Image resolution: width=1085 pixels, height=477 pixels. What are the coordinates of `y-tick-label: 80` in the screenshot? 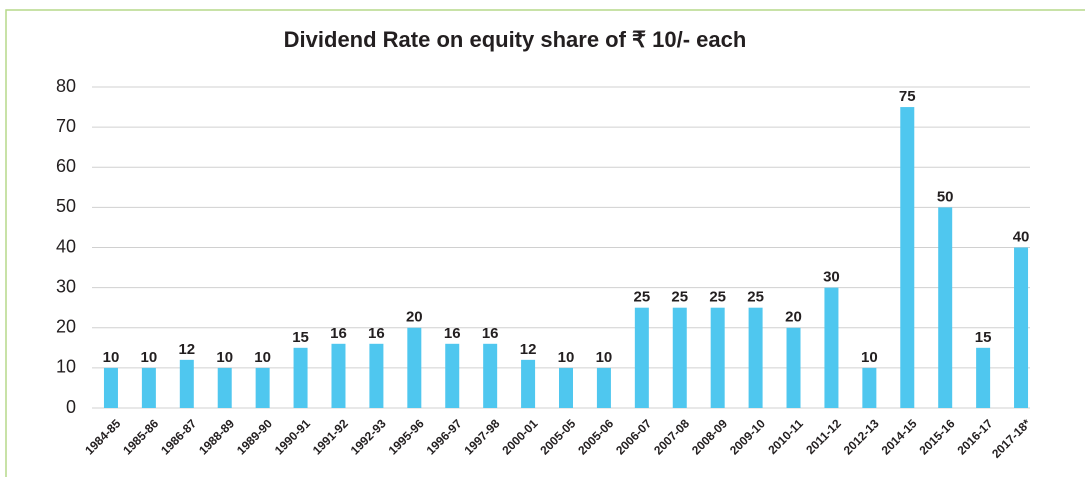 It's located at (66, 86).